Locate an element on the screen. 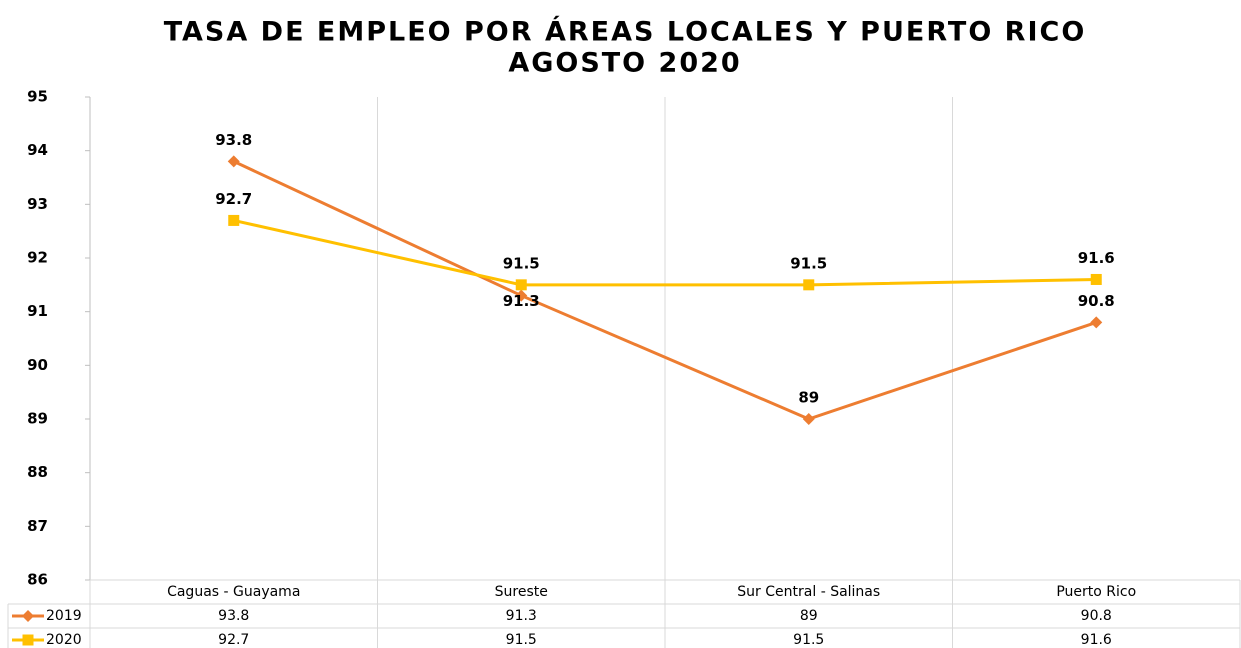 The width and height of the screenshot is (1241, 648). legend-label: 2020 is located at coordinates (64, 640).